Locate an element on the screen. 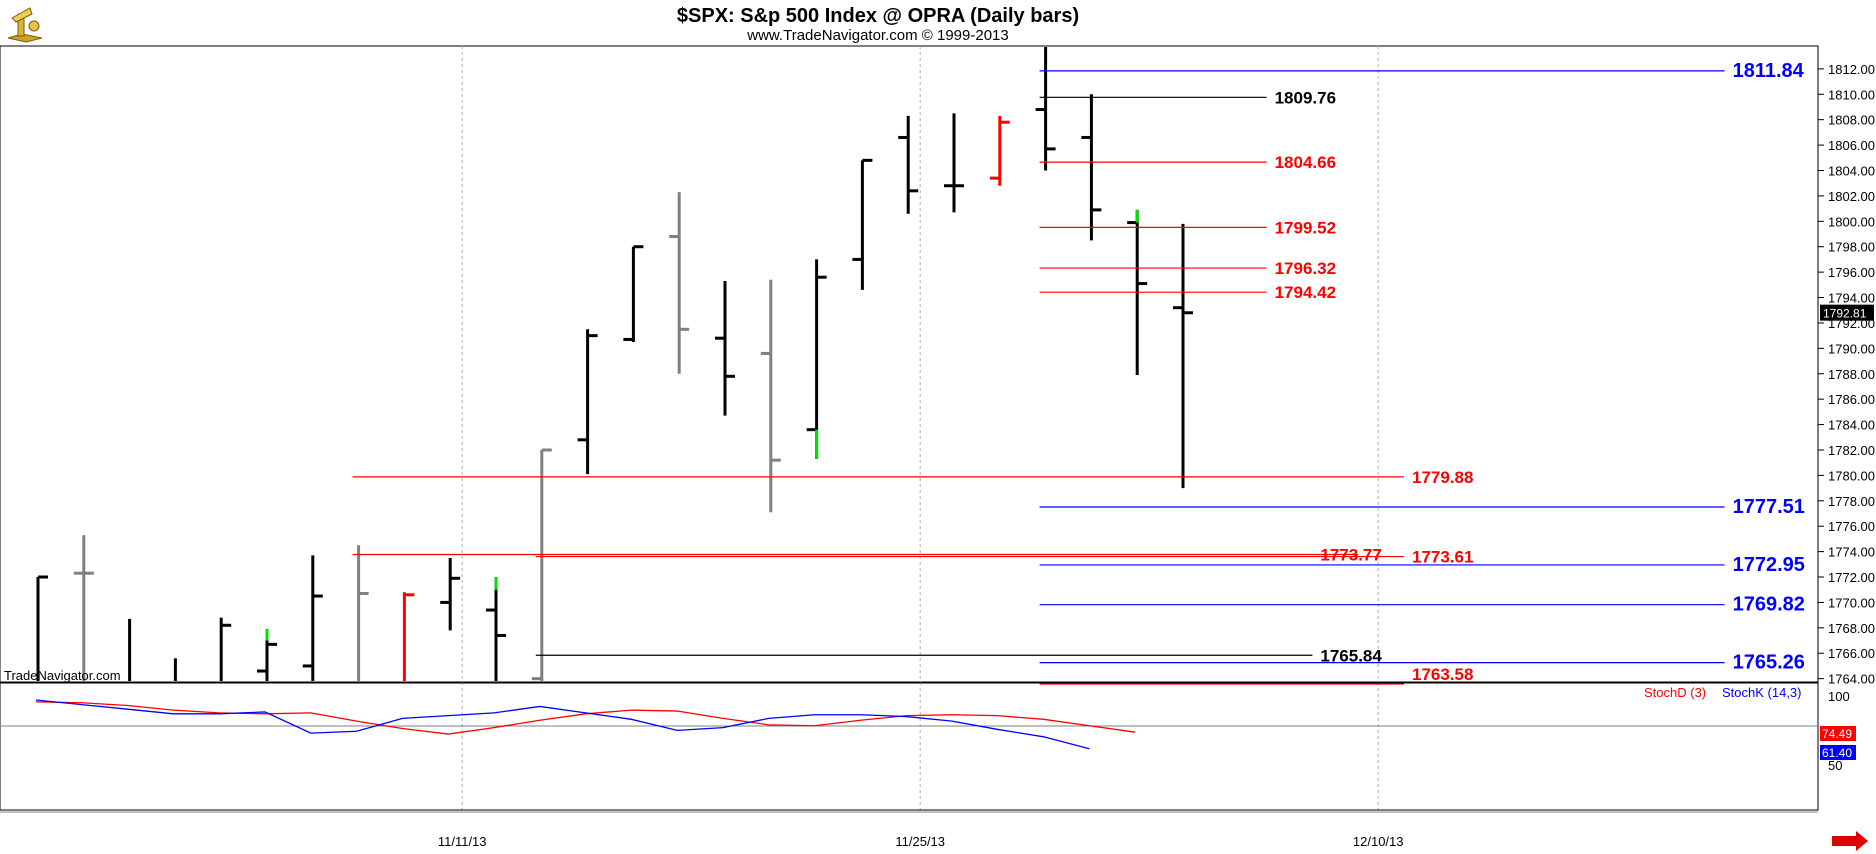  stoch-tick-label: 100 is located at coordinates (1839, 696).